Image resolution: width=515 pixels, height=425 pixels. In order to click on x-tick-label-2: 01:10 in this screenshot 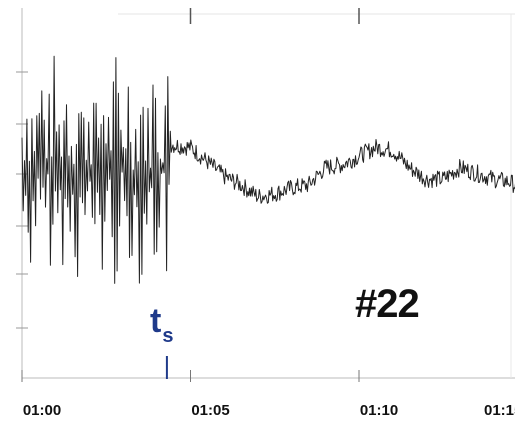, I will do `click(379, 410)`.